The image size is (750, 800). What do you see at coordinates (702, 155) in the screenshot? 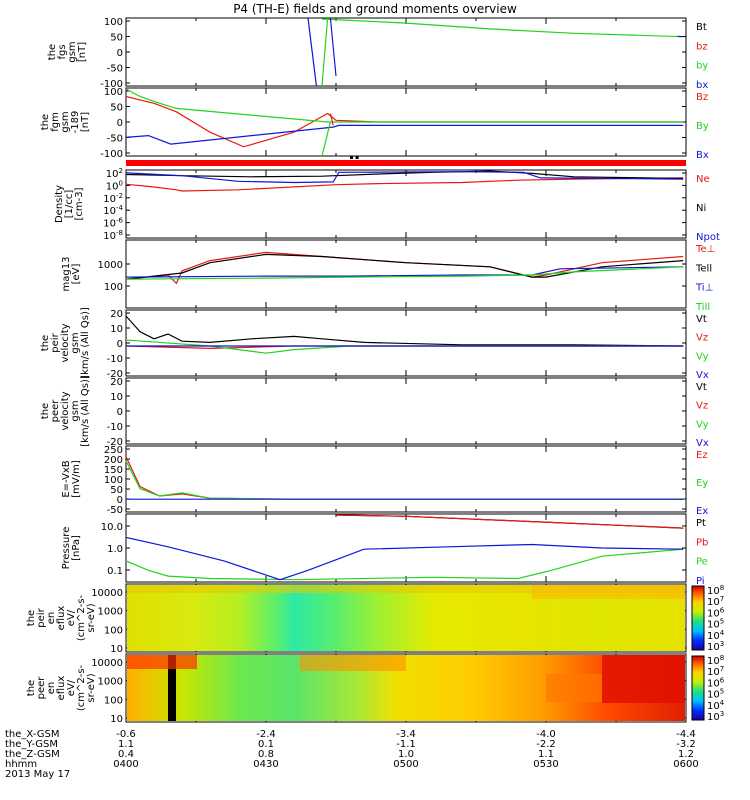
I see `legend-entry: Bx` at bounding box center [702, 155].